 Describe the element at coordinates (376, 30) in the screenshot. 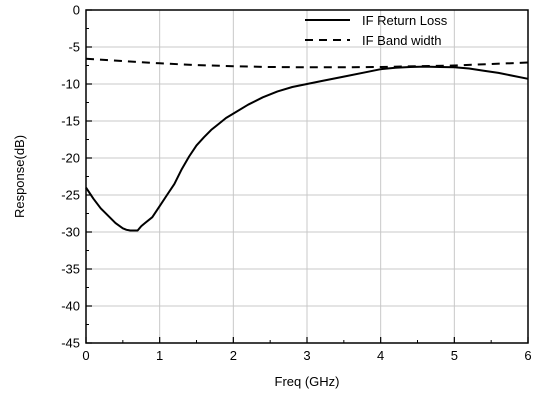

I see `legend: IF Return Loss IF Band width` at that location.